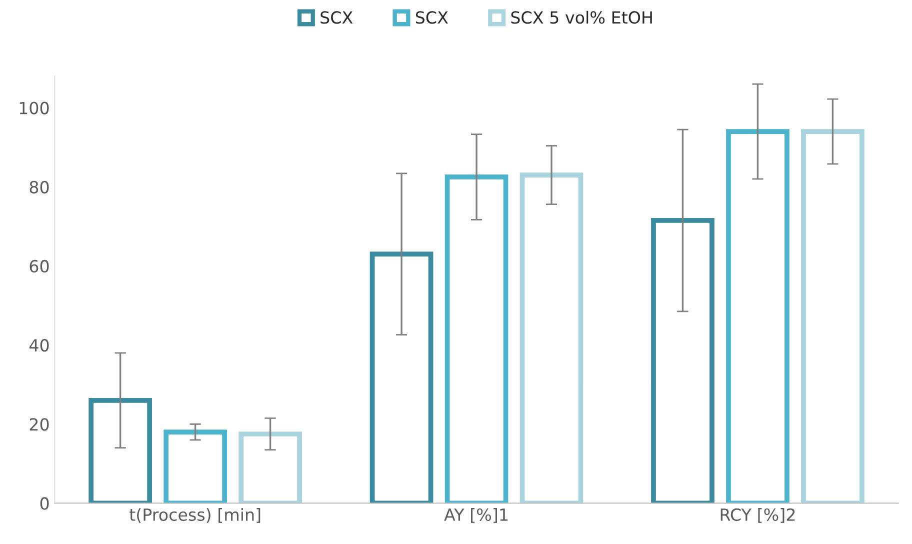 The width and height of the screenshot is (912, 544). What do you see at coordinates (34, 108) in the screenshot?
I see `y-tick-label: 100` at bounding box center [34, 108].